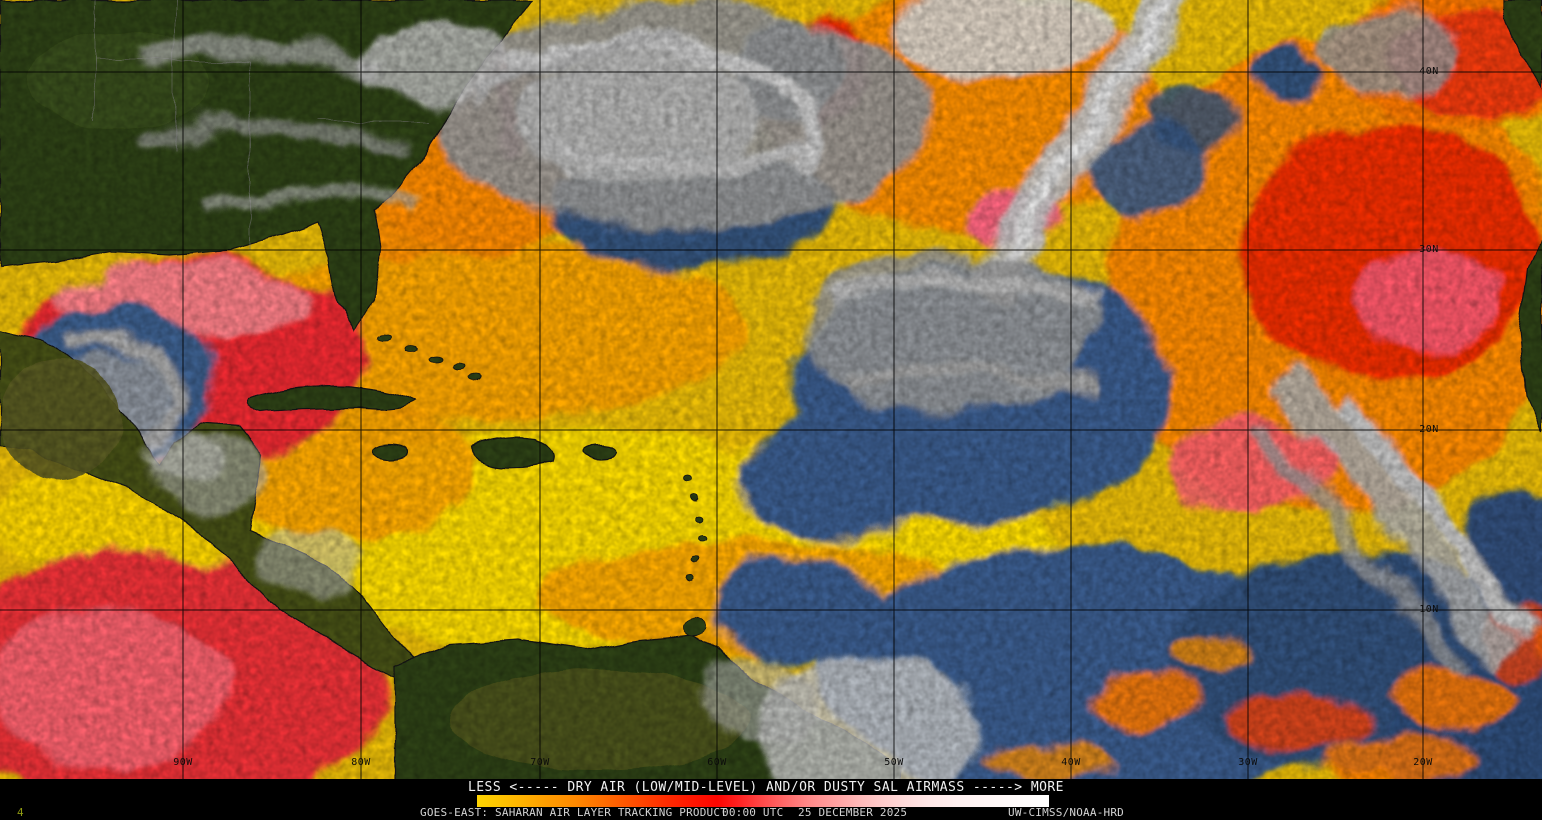 The width and height of the screenshot is (1542, 820). I want to click on sal-colorbar, so click(763, 801).